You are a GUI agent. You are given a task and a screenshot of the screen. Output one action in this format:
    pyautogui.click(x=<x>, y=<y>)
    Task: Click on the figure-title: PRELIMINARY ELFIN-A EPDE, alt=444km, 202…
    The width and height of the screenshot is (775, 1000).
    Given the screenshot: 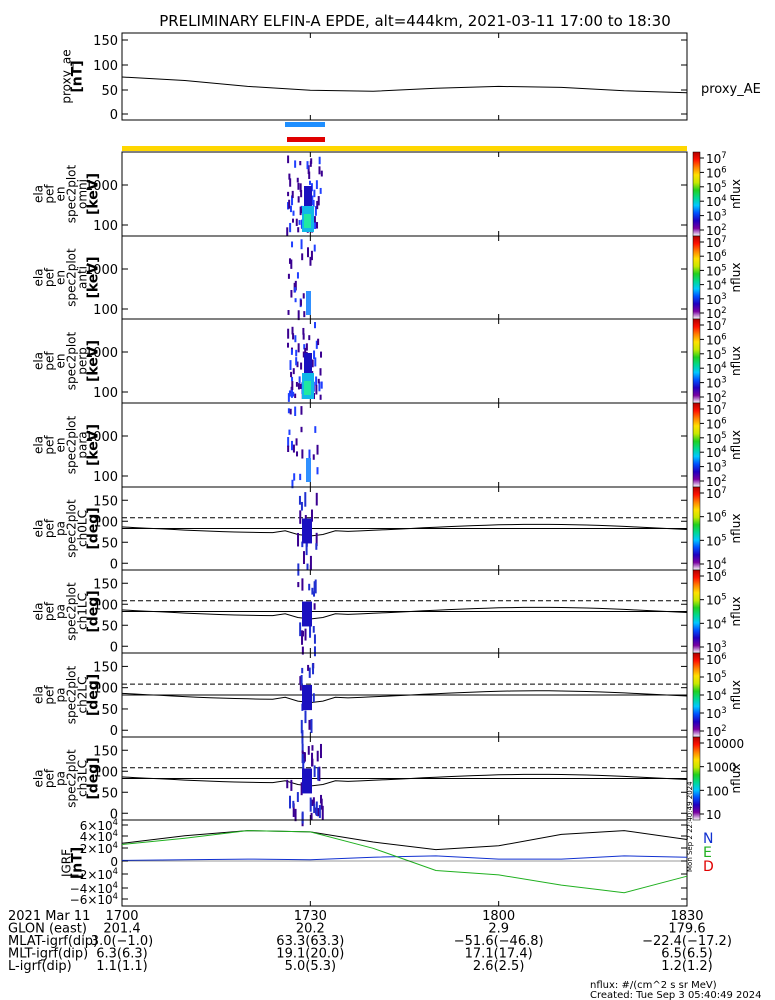 What is the action you would take?
    pyautogui.click(x=415, y=21)
    